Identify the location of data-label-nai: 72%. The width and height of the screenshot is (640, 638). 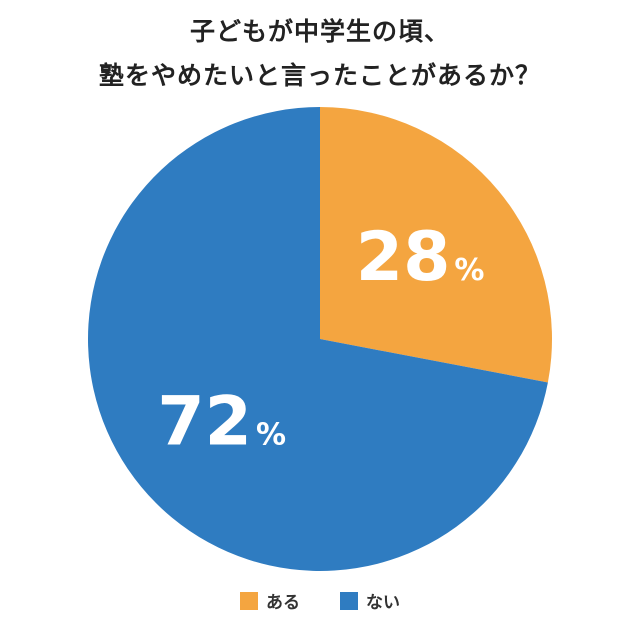
(221, 421).